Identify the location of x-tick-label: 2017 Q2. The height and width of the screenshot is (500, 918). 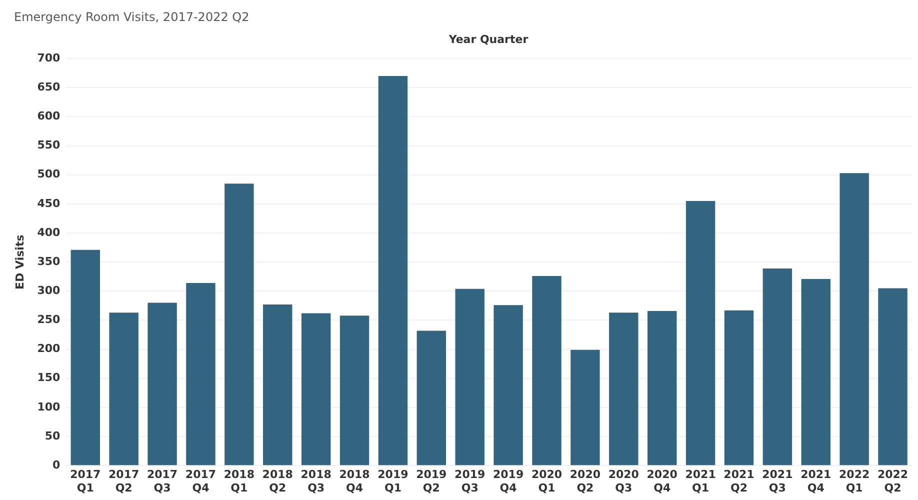
(124, 481).